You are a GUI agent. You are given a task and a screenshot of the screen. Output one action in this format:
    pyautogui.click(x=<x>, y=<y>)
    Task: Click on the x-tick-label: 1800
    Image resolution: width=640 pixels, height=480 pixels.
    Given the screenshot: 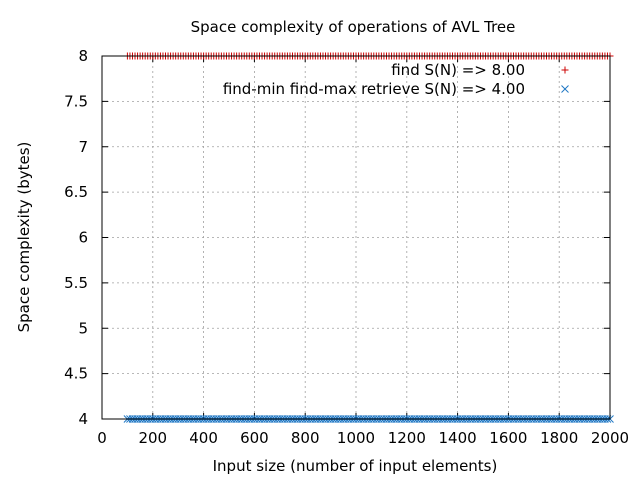 What is the action you would take?
    pyautogui.click(x=559, y=438)
    